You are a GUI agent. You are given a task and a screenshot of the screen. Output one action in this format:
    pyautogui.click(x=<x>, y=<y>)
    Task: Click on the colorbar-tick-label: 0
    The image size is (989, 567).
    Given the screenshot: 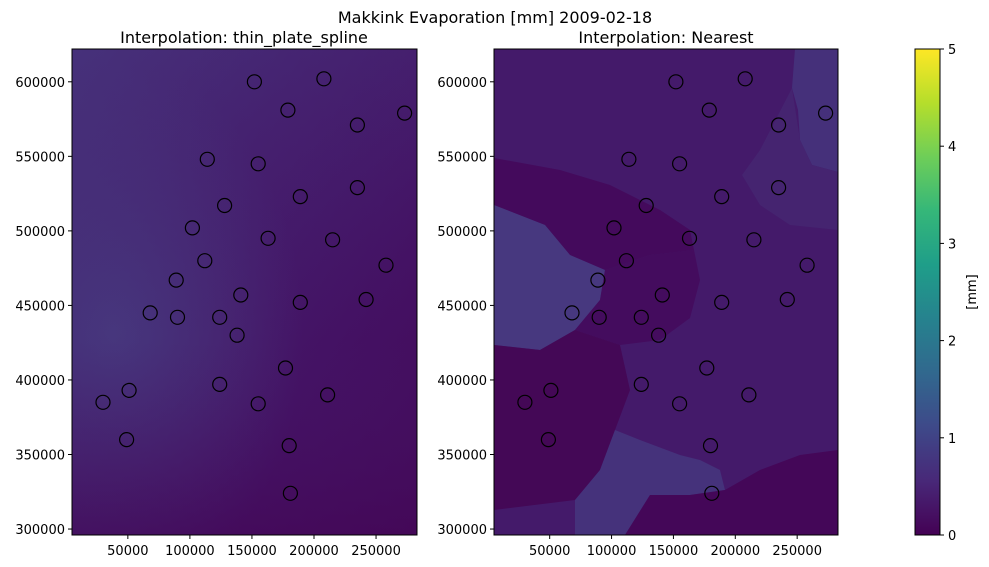 What is the action you would take?
    pyautogui.click(x=952, y=536)
    